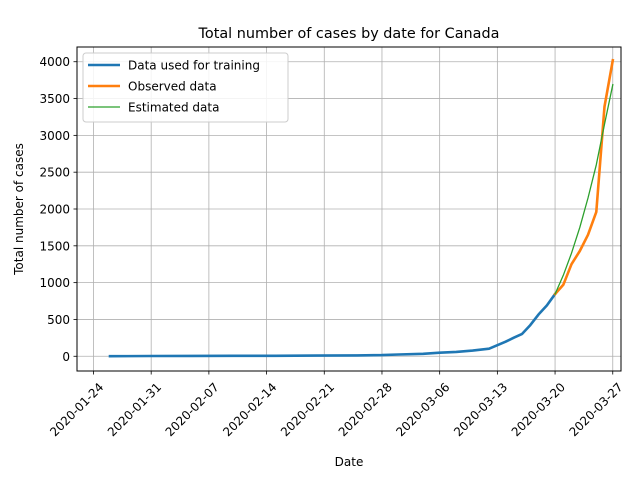 This screenshot has height=478, width=640. Describe the element at coordinates (54, 210) in the screenshot. I see `y-tick-label: 2000` at that location.